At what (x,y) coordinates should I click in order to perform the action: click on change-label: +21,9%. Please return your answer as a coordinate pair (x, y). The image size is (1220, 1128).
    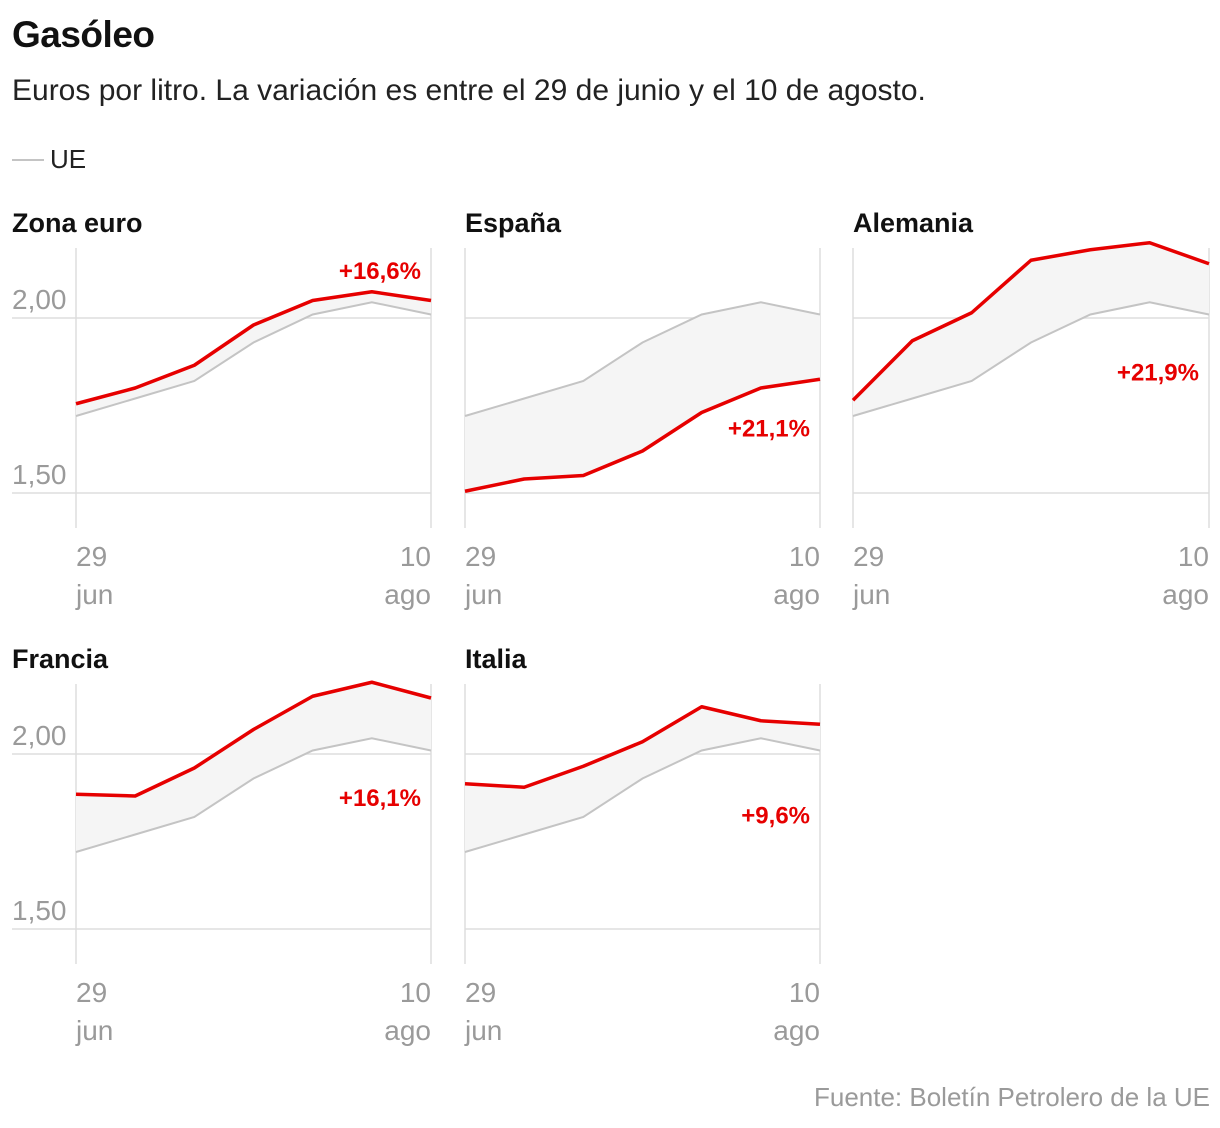
    Looking at the image, I should click on (1158, 373).